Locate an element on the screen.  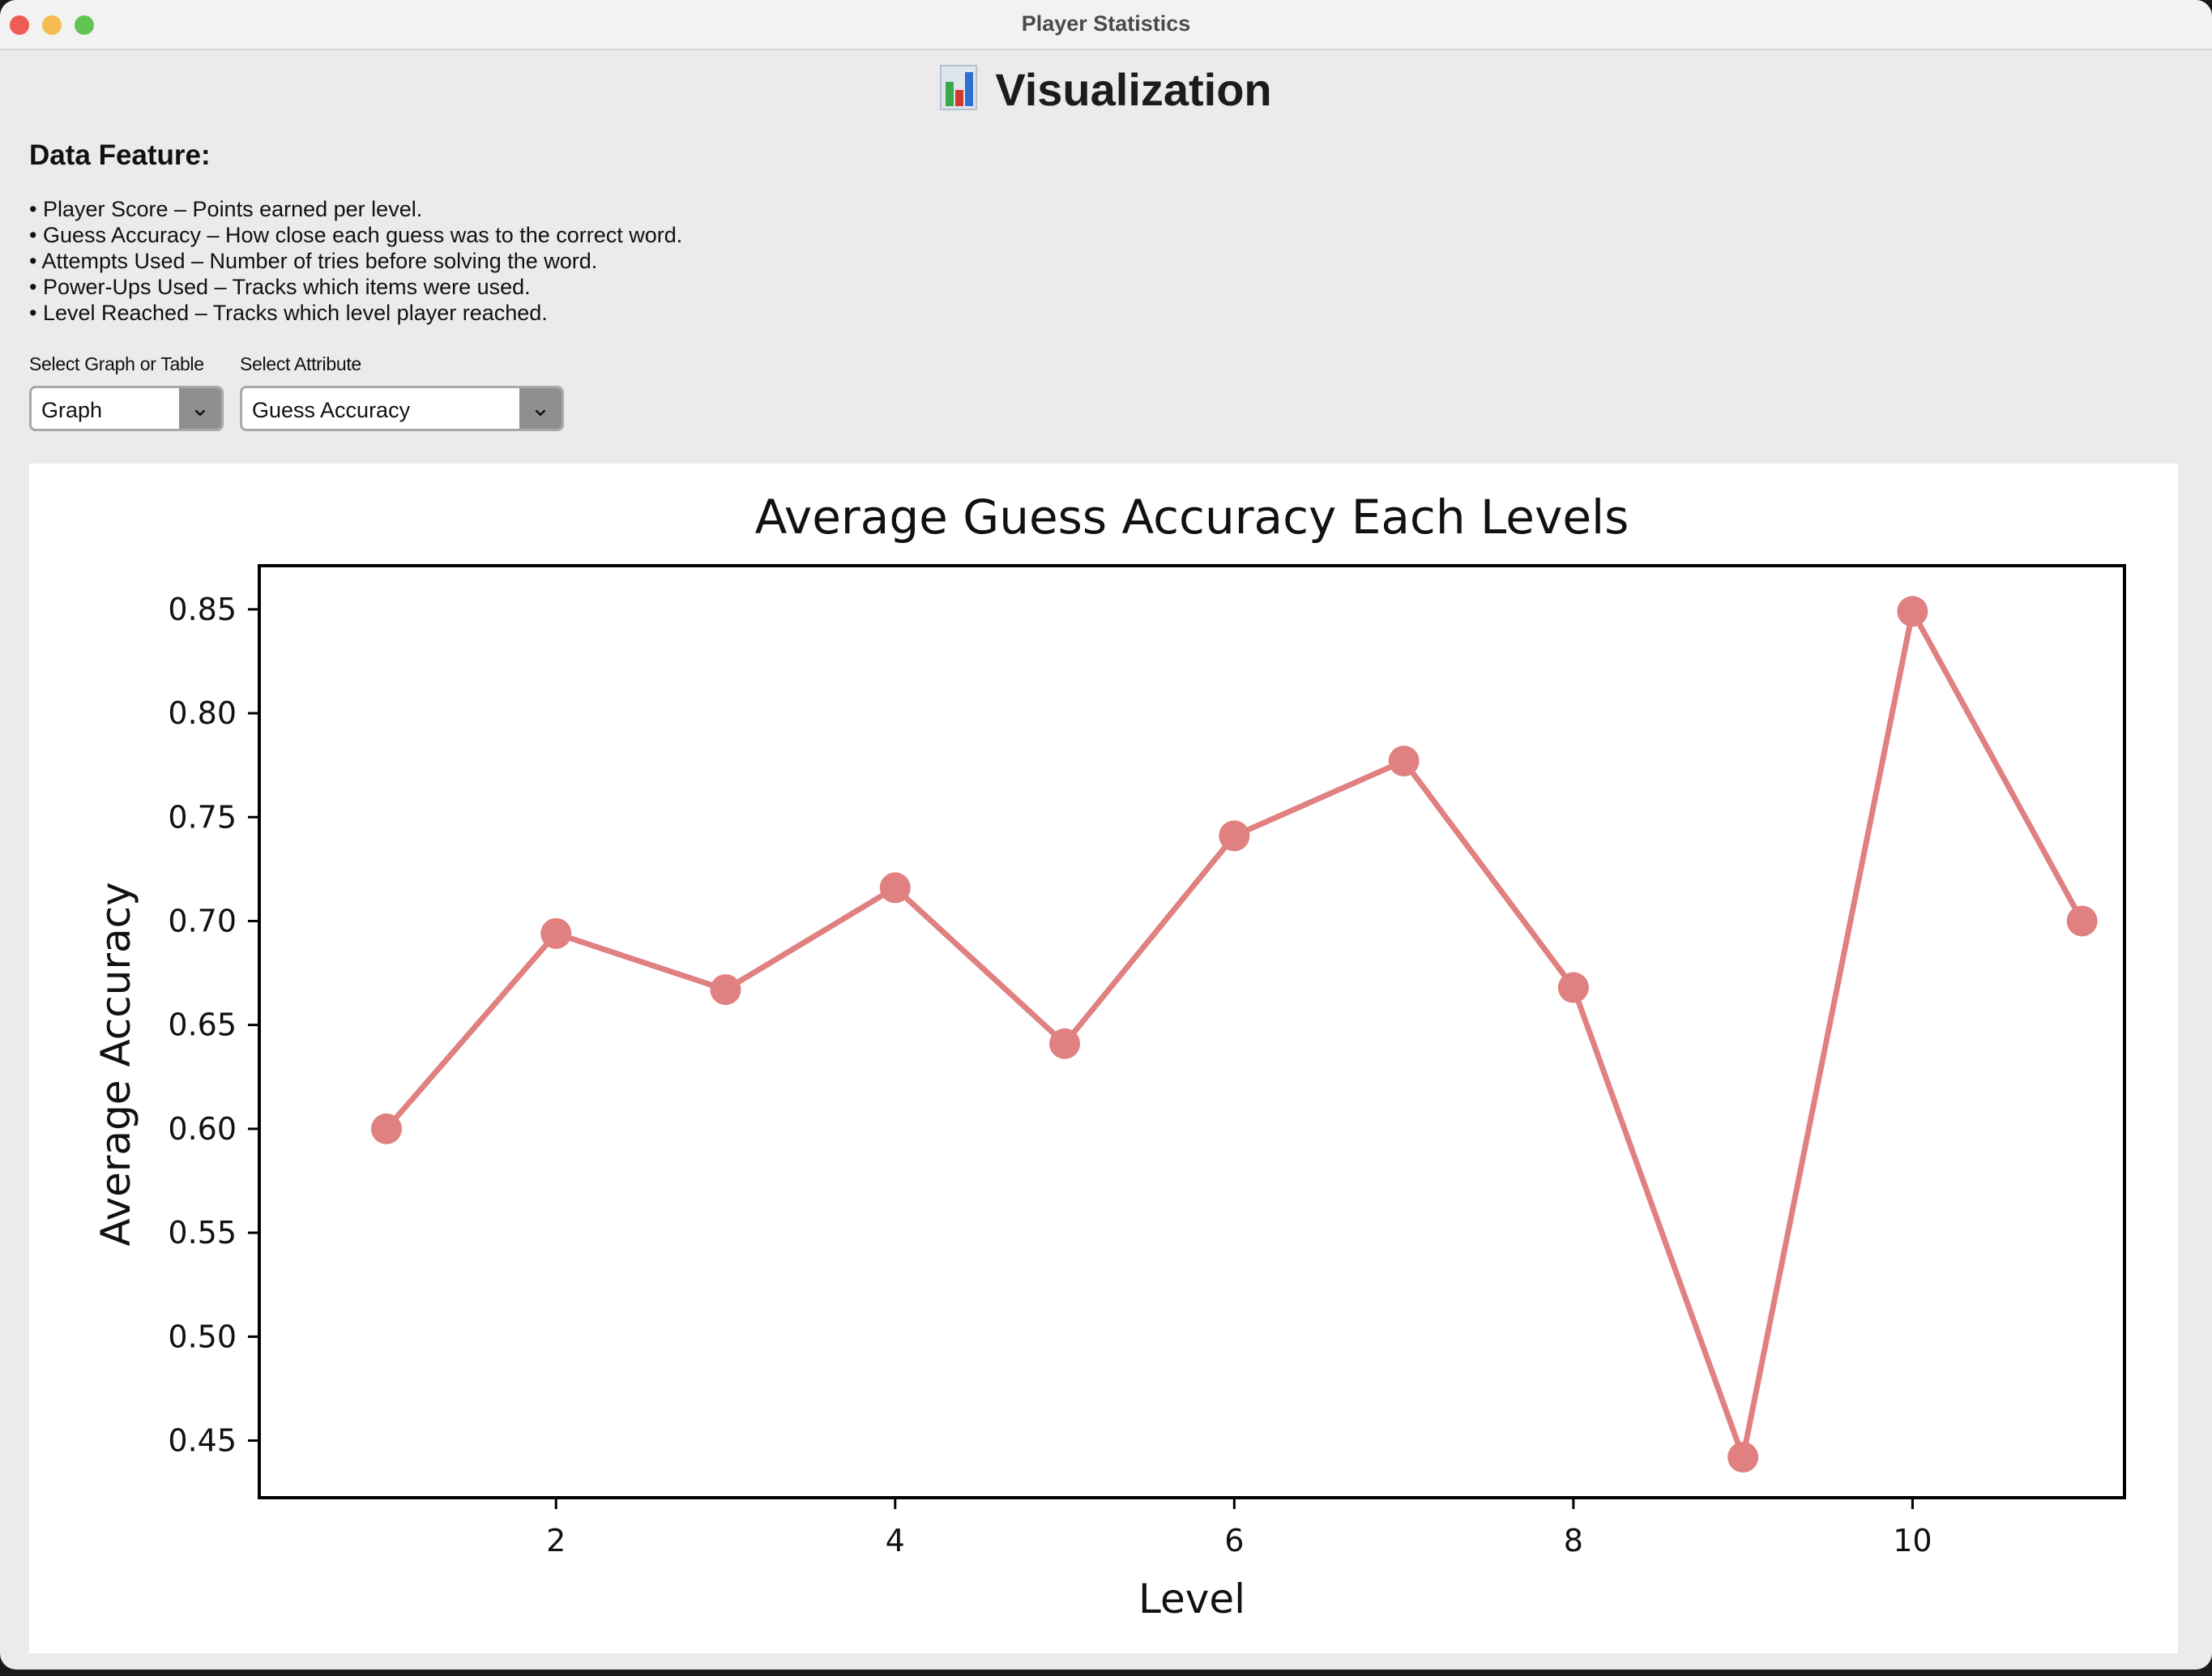
x-tick-label: 6 is located at coordinates (1234, 1540).